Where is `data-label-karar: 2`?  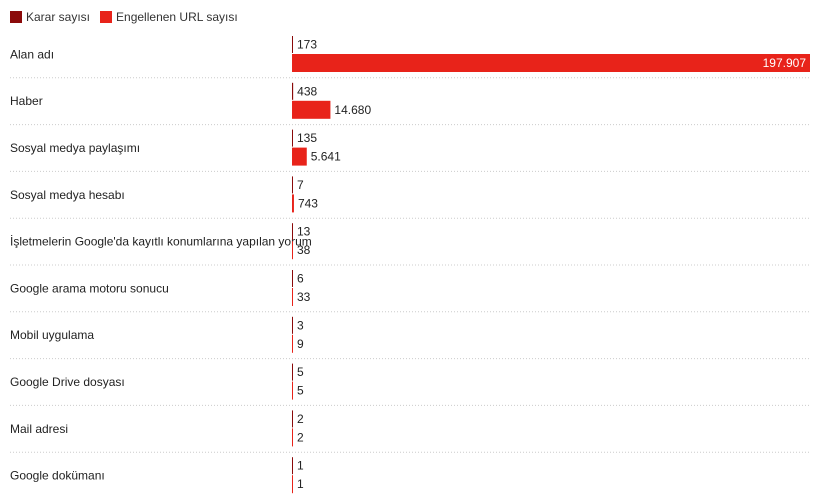
data-label-karar: 2 is located at coordinates (300, 419).